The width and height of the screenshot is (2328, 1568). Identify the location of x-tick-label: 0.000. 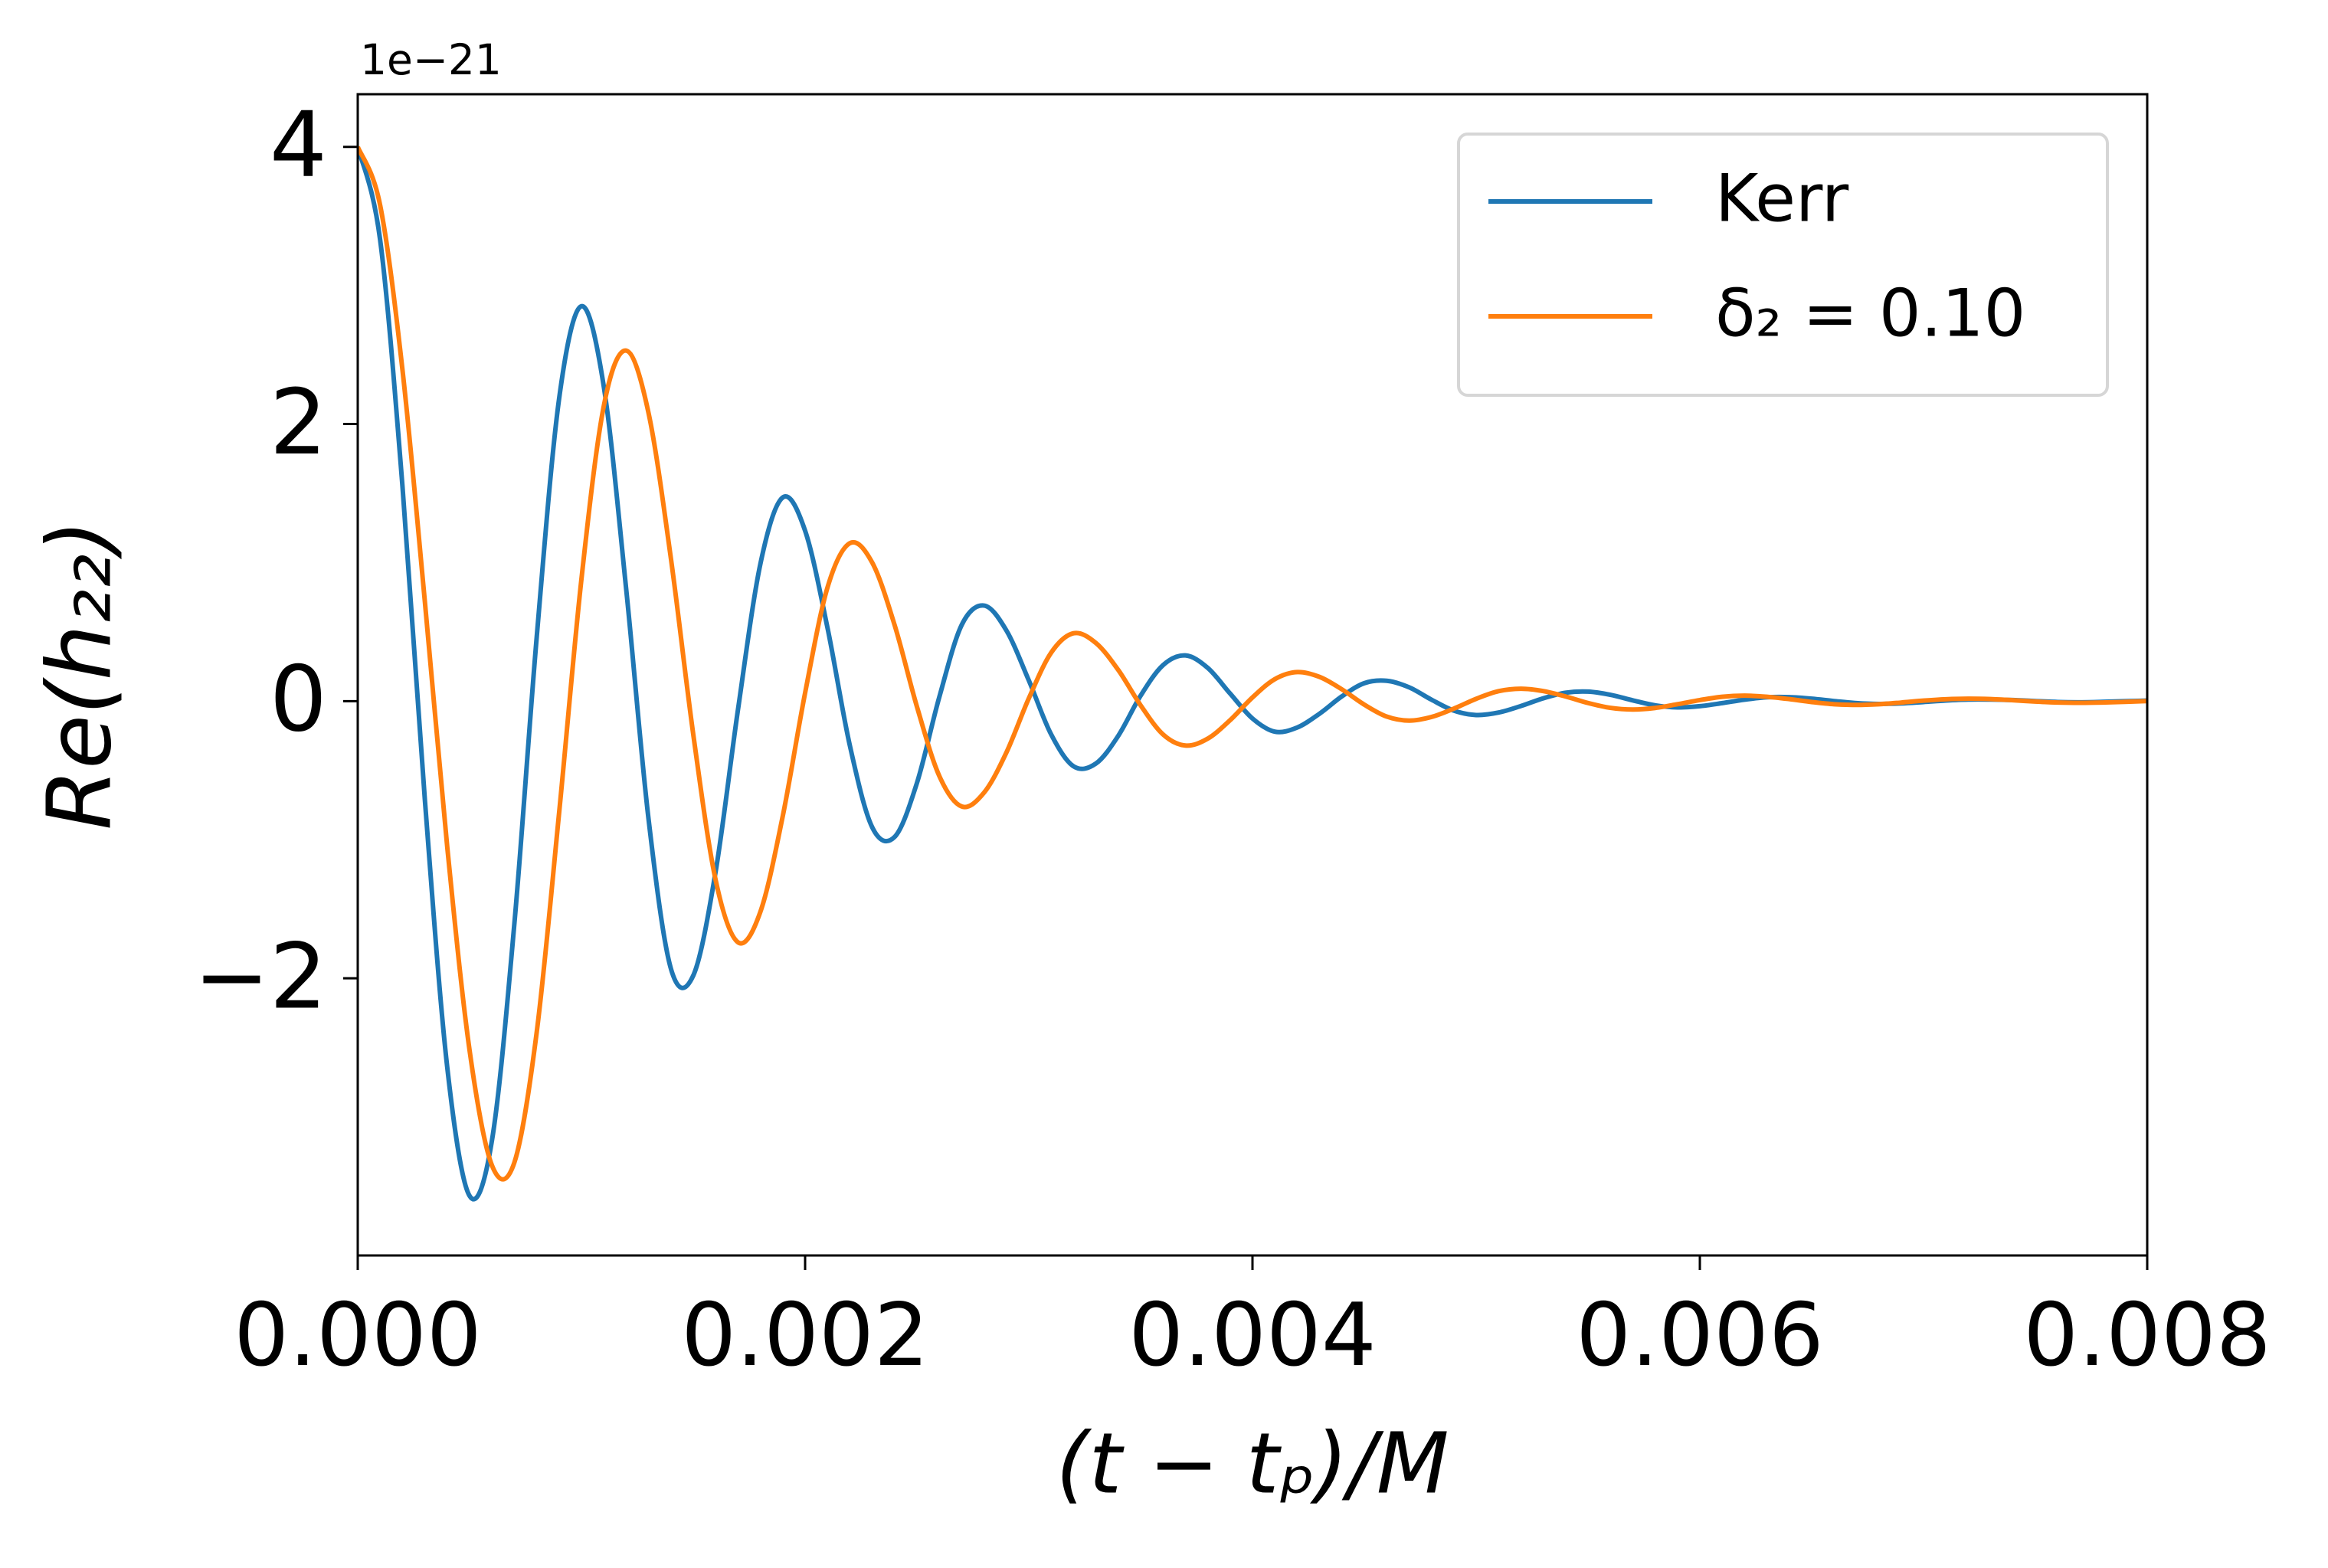
(358, 1335).